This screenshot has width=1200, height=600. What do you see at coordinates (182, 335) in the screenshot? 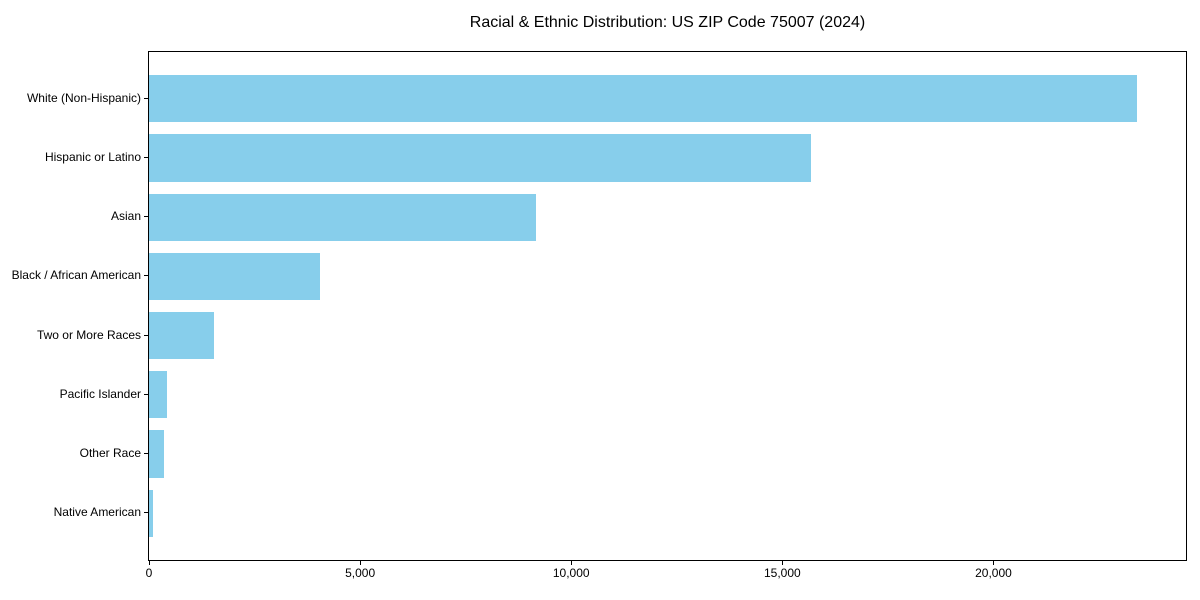
I see `bar-two-or-more-races` at bounding box center [182, 335].